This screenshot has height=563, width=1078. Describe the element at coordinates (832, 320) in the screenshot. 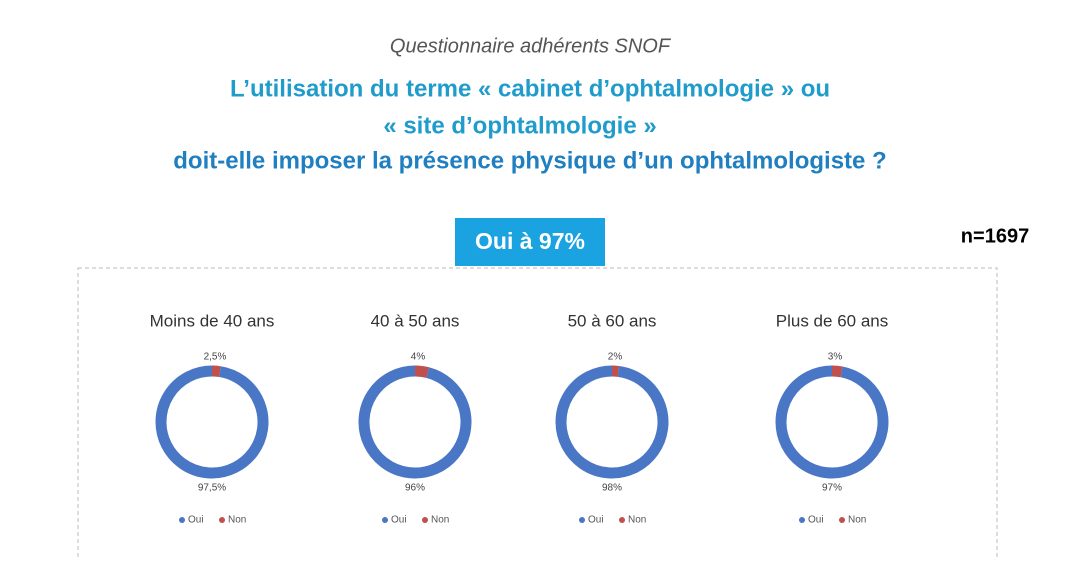

I see `chart-title: Plus de 60 ans` at that location.